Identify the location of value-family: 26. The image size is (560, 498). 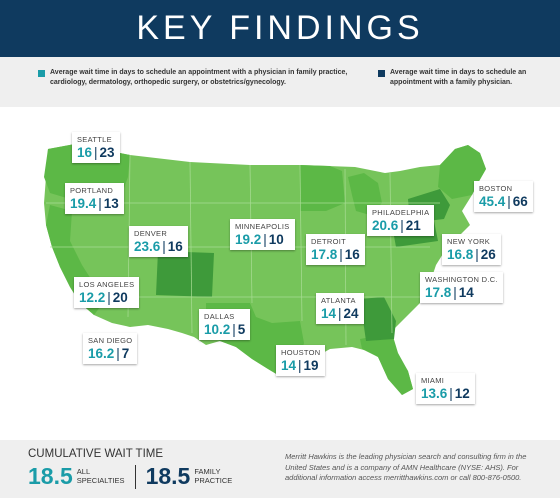
(488, 254).